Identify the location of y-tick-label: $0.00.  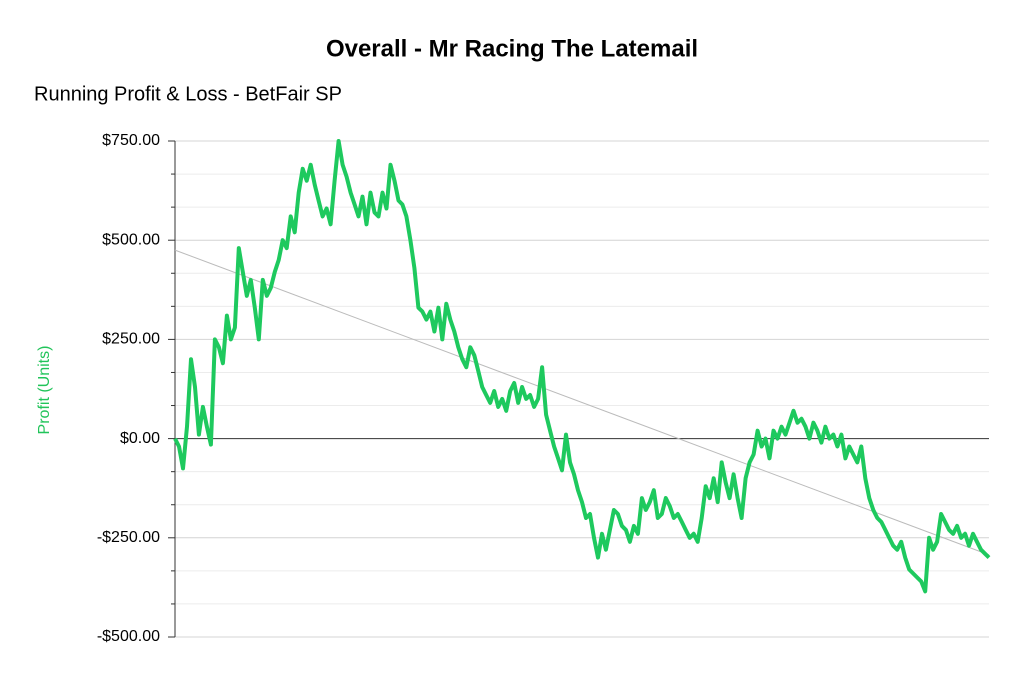
(140, 438).